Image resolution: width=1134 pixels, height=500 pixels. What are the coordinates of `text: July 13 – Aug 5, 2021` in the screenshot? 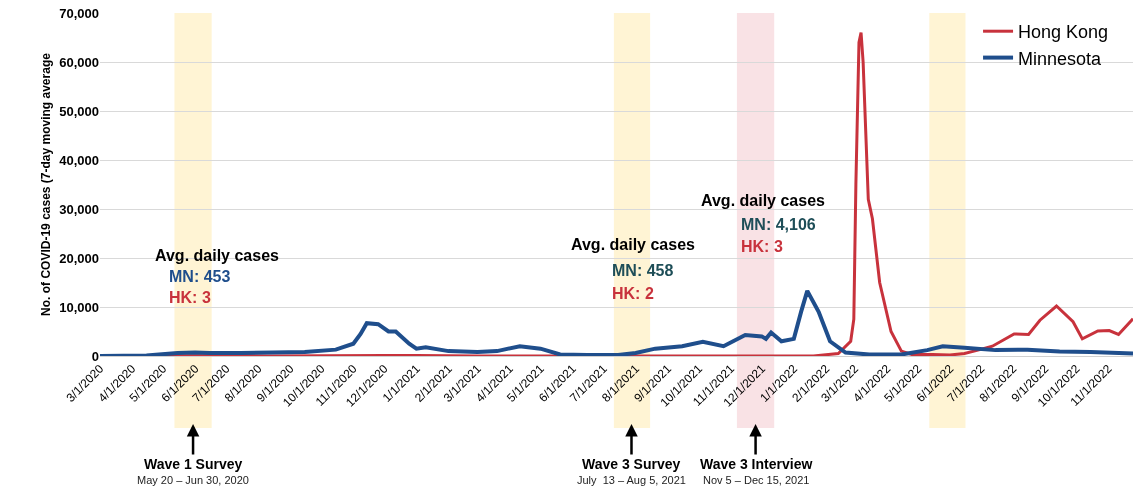 It's located at (631, 480).